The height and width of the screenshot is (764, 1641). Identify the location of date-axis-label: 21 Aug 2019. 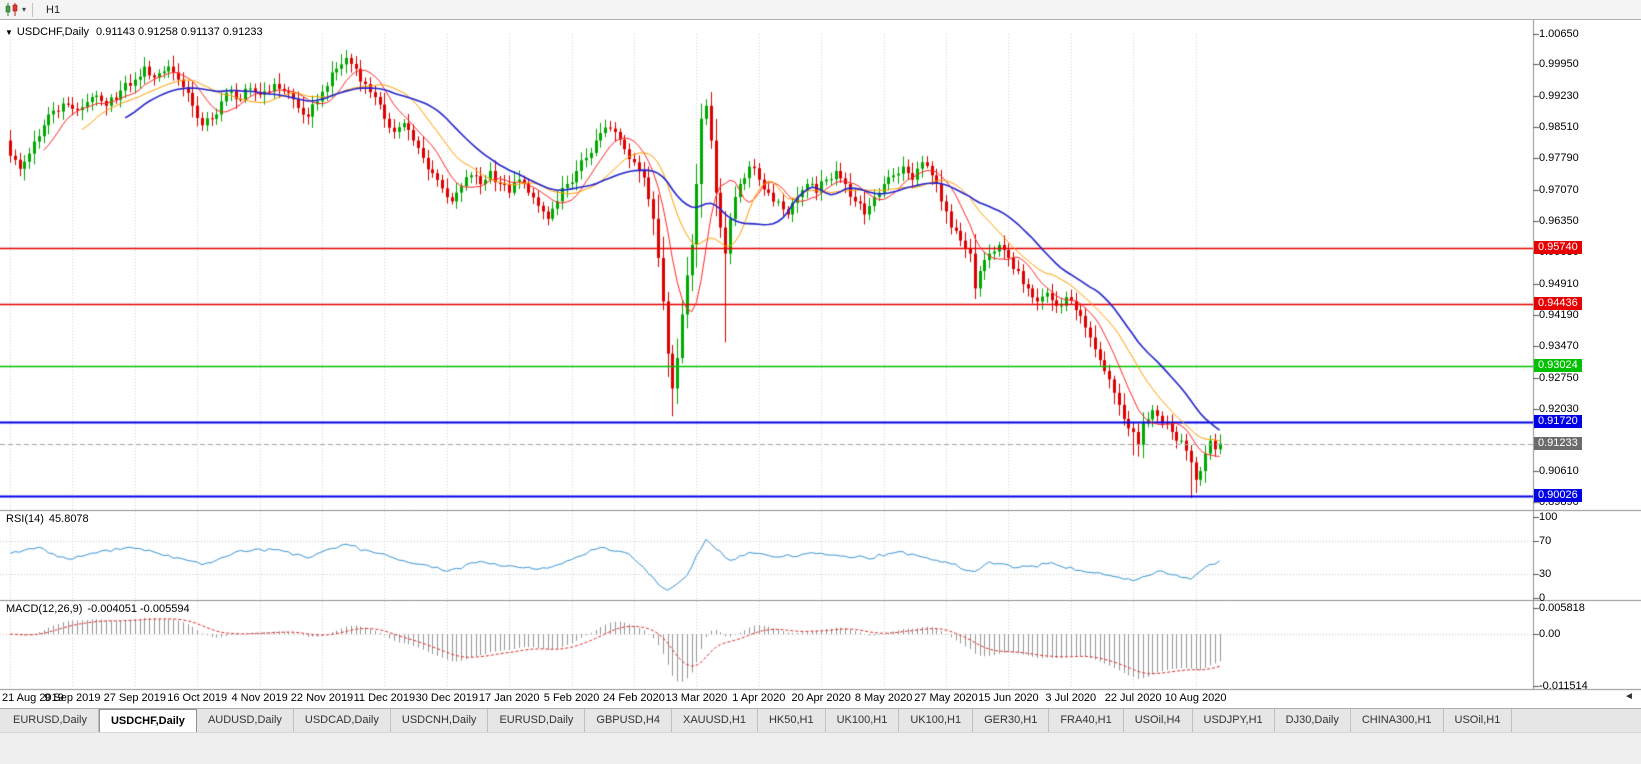
(33, 698).